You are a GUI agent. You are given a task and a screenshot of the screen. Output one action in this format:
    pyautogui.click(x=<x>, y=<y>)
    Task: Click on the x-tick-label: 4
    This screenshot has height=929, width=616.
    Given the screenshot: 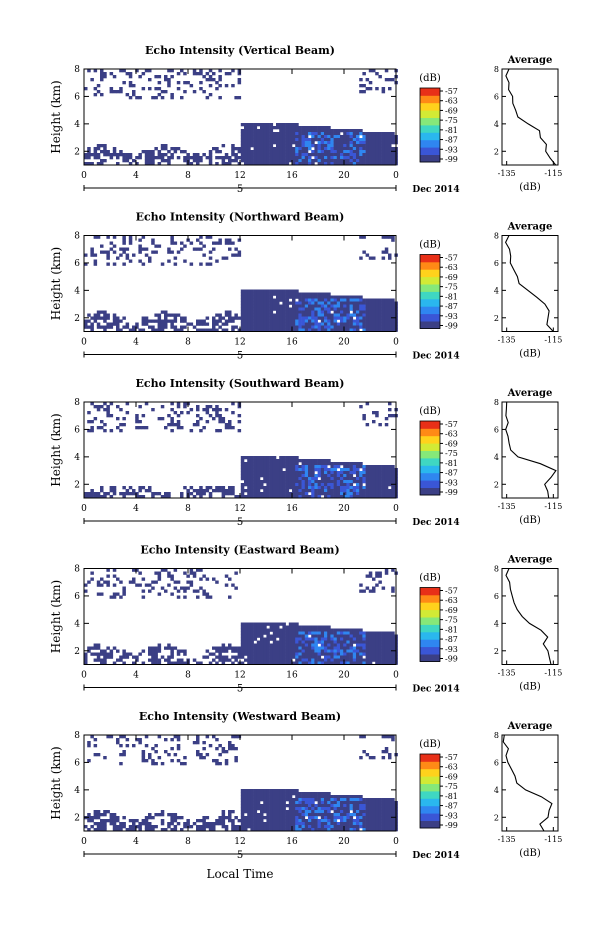 What is the action you would take?
    pyautogui.click(x=136, y=343)
    